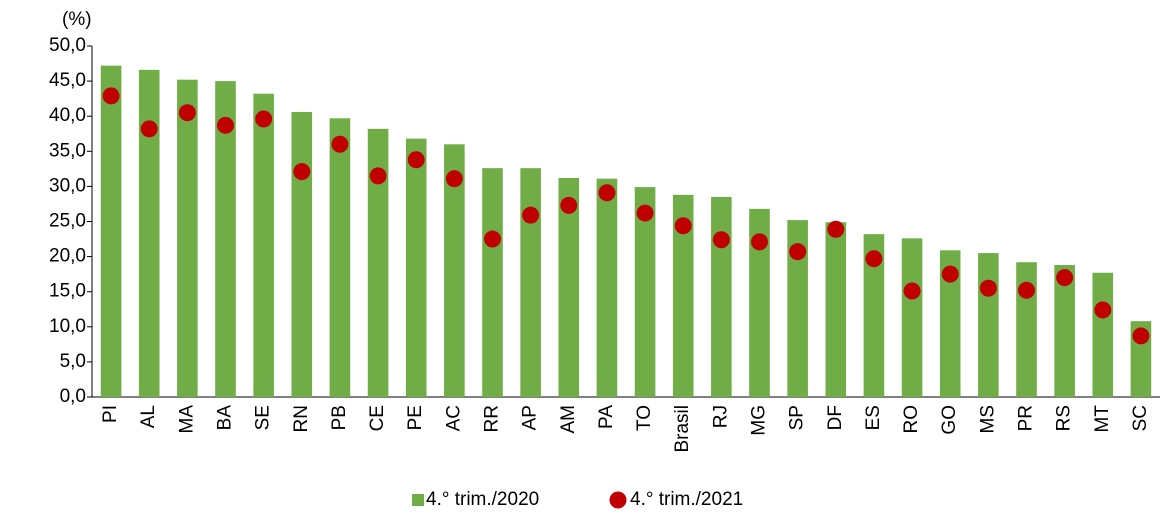  What do you see at coordinates (73, 396) in the screenshot?
I see `y-tick-label: 0,0` at bounding box center [73, 396].